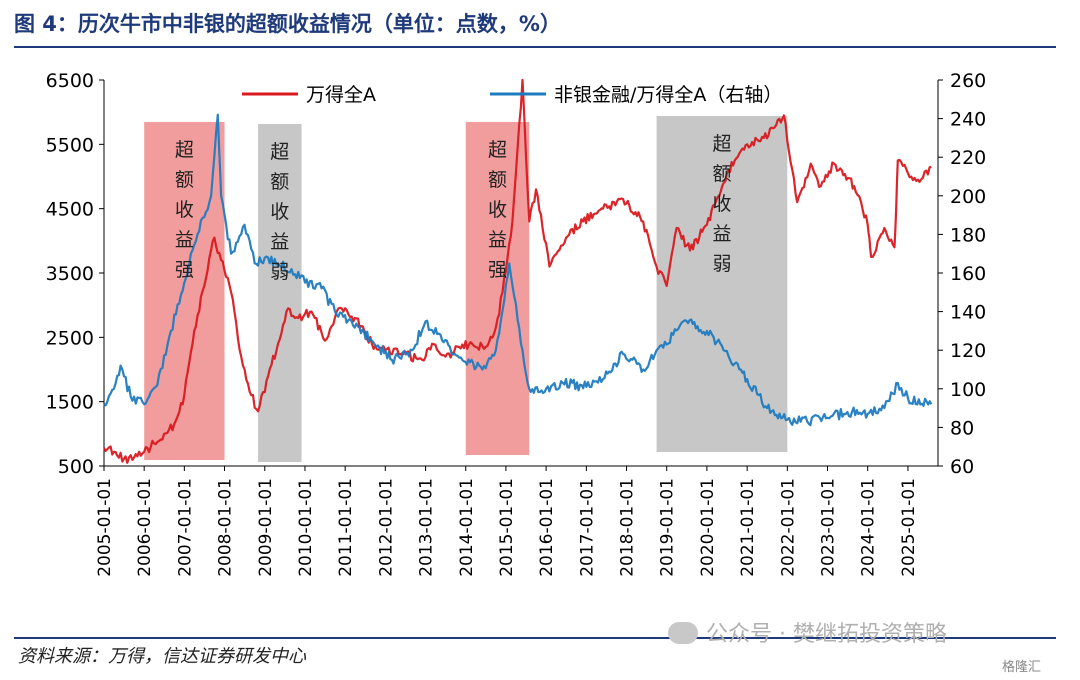 This screenshot has width=1080, height=680. Describe the element at coordinates (145, 527) in the screenshot. I see `x-tick-label: 2006-01-01` at that location.